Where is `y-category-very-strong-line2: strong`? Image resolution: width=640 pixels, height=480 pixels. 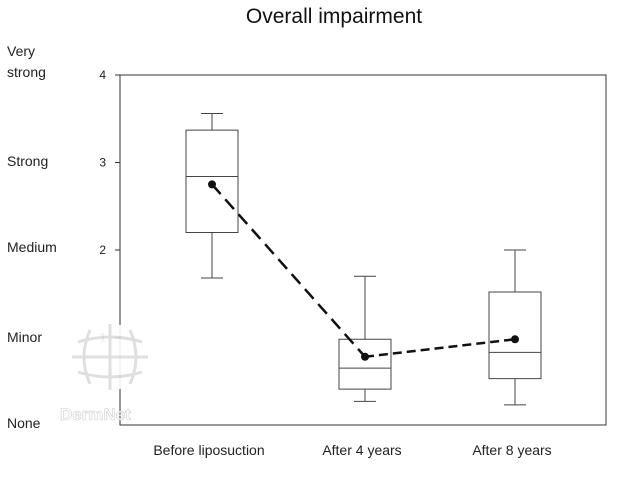
y-category-very-strong-line2: strong is located at coordinates (26, 72).